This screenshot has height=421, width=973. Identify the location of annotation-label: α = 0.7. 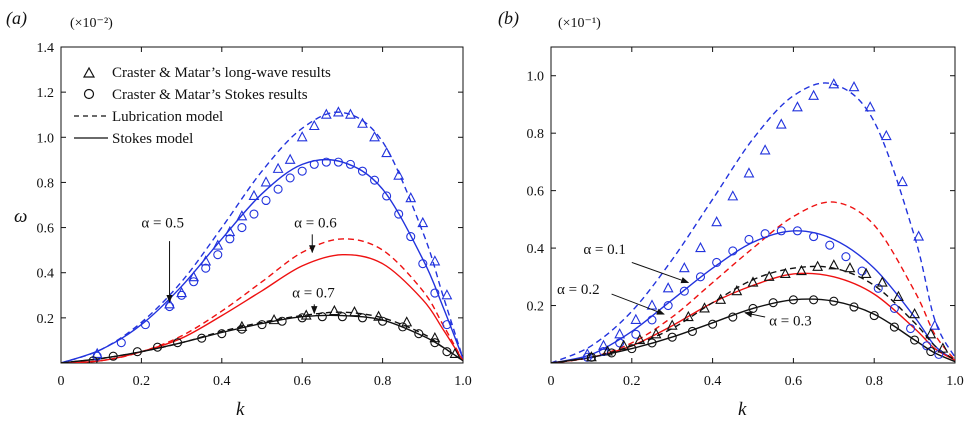
(313, 294).